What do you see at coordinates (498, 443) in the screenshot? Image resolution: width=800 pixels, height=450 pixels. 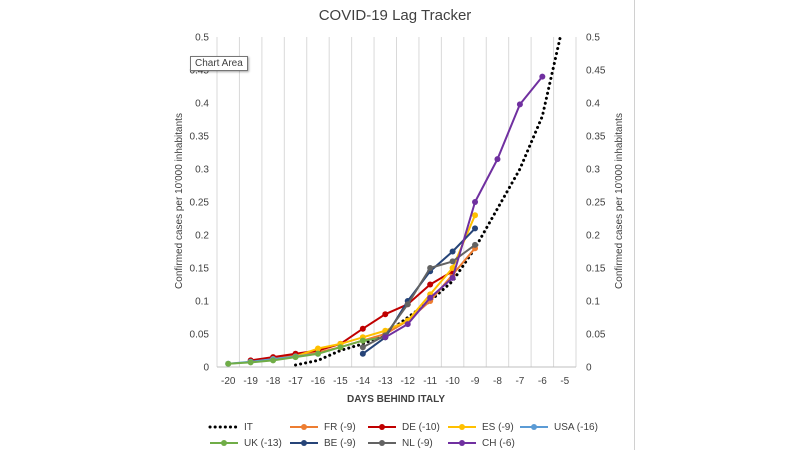 I see `legend-label: CH (-6)` at bounding box center [498, 443].